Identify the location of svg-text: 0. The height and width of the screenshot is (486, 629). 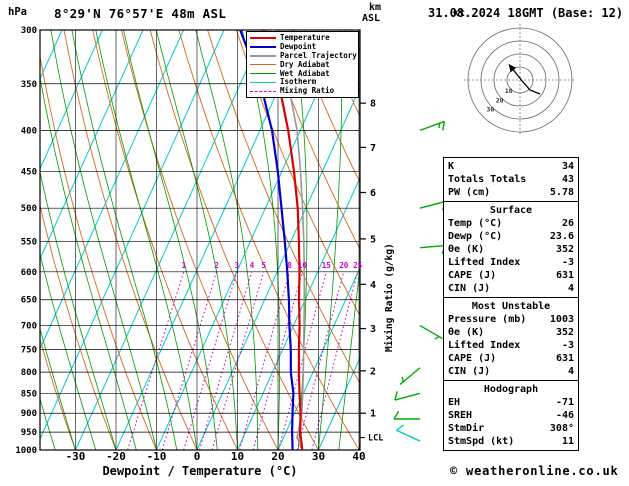
(197, 456).